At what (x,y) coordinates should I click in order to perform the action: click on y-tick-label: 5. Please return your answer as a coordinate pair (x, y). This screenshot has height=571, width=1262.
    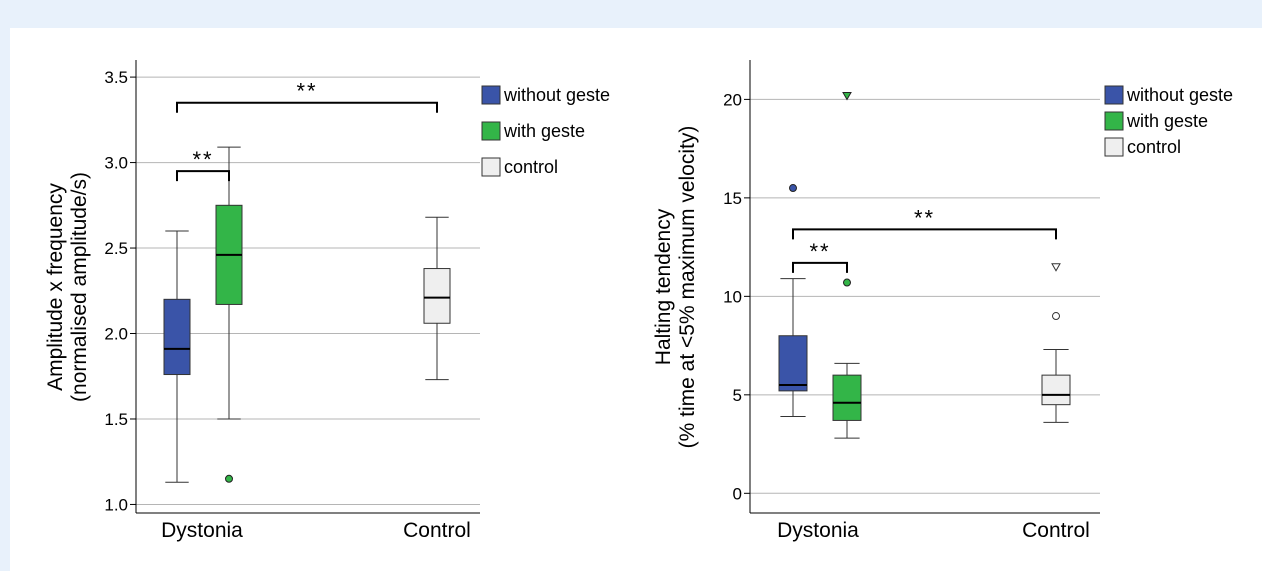
    Looking at the image, I should click on (737, 395).